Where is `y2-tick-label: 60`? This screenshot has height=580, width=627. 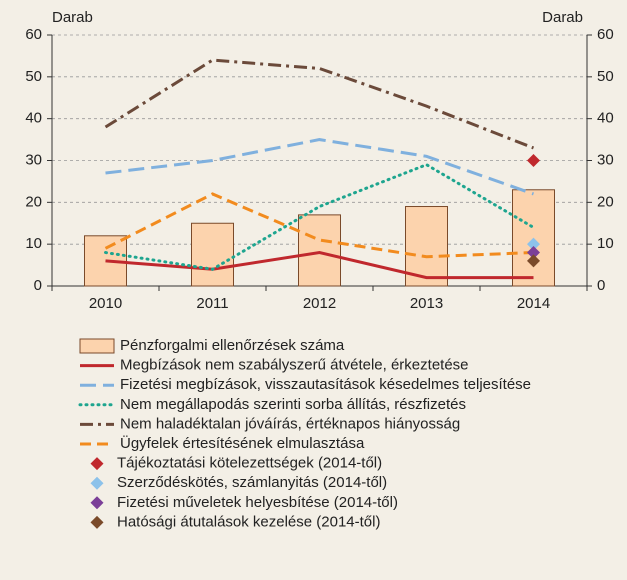 y2-tick-label: 60 is located at coordinates (605, 34).